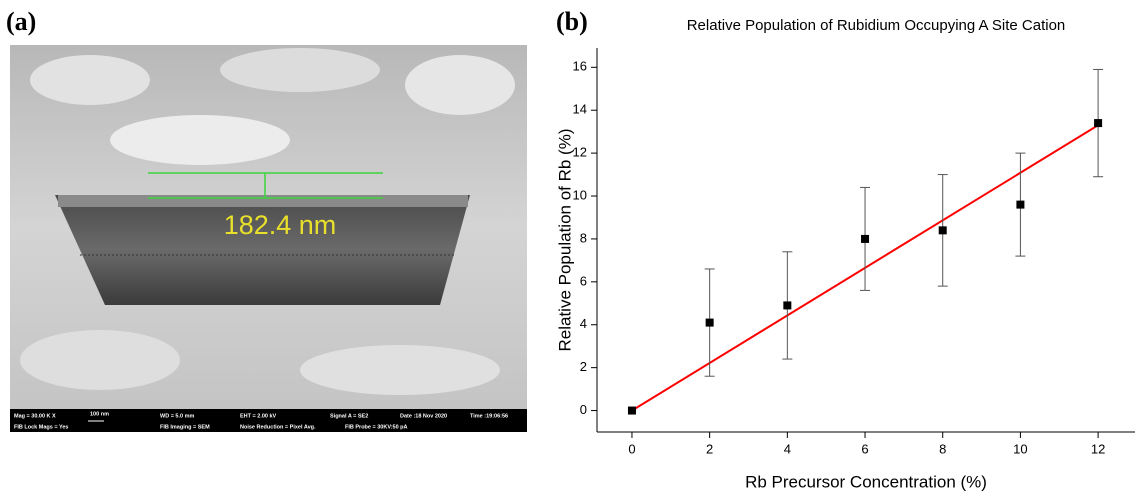 The height and width of the screenshot is (503, 1141). Describe the element at coordinates (1098, 448) in the screenshot. I see `x-tick-label: 12` at that location.